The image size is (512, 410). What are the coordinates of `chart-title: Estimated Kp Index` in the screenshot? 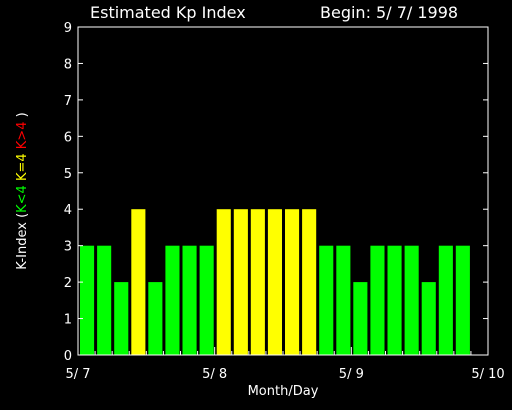 It's located at (168, 12).